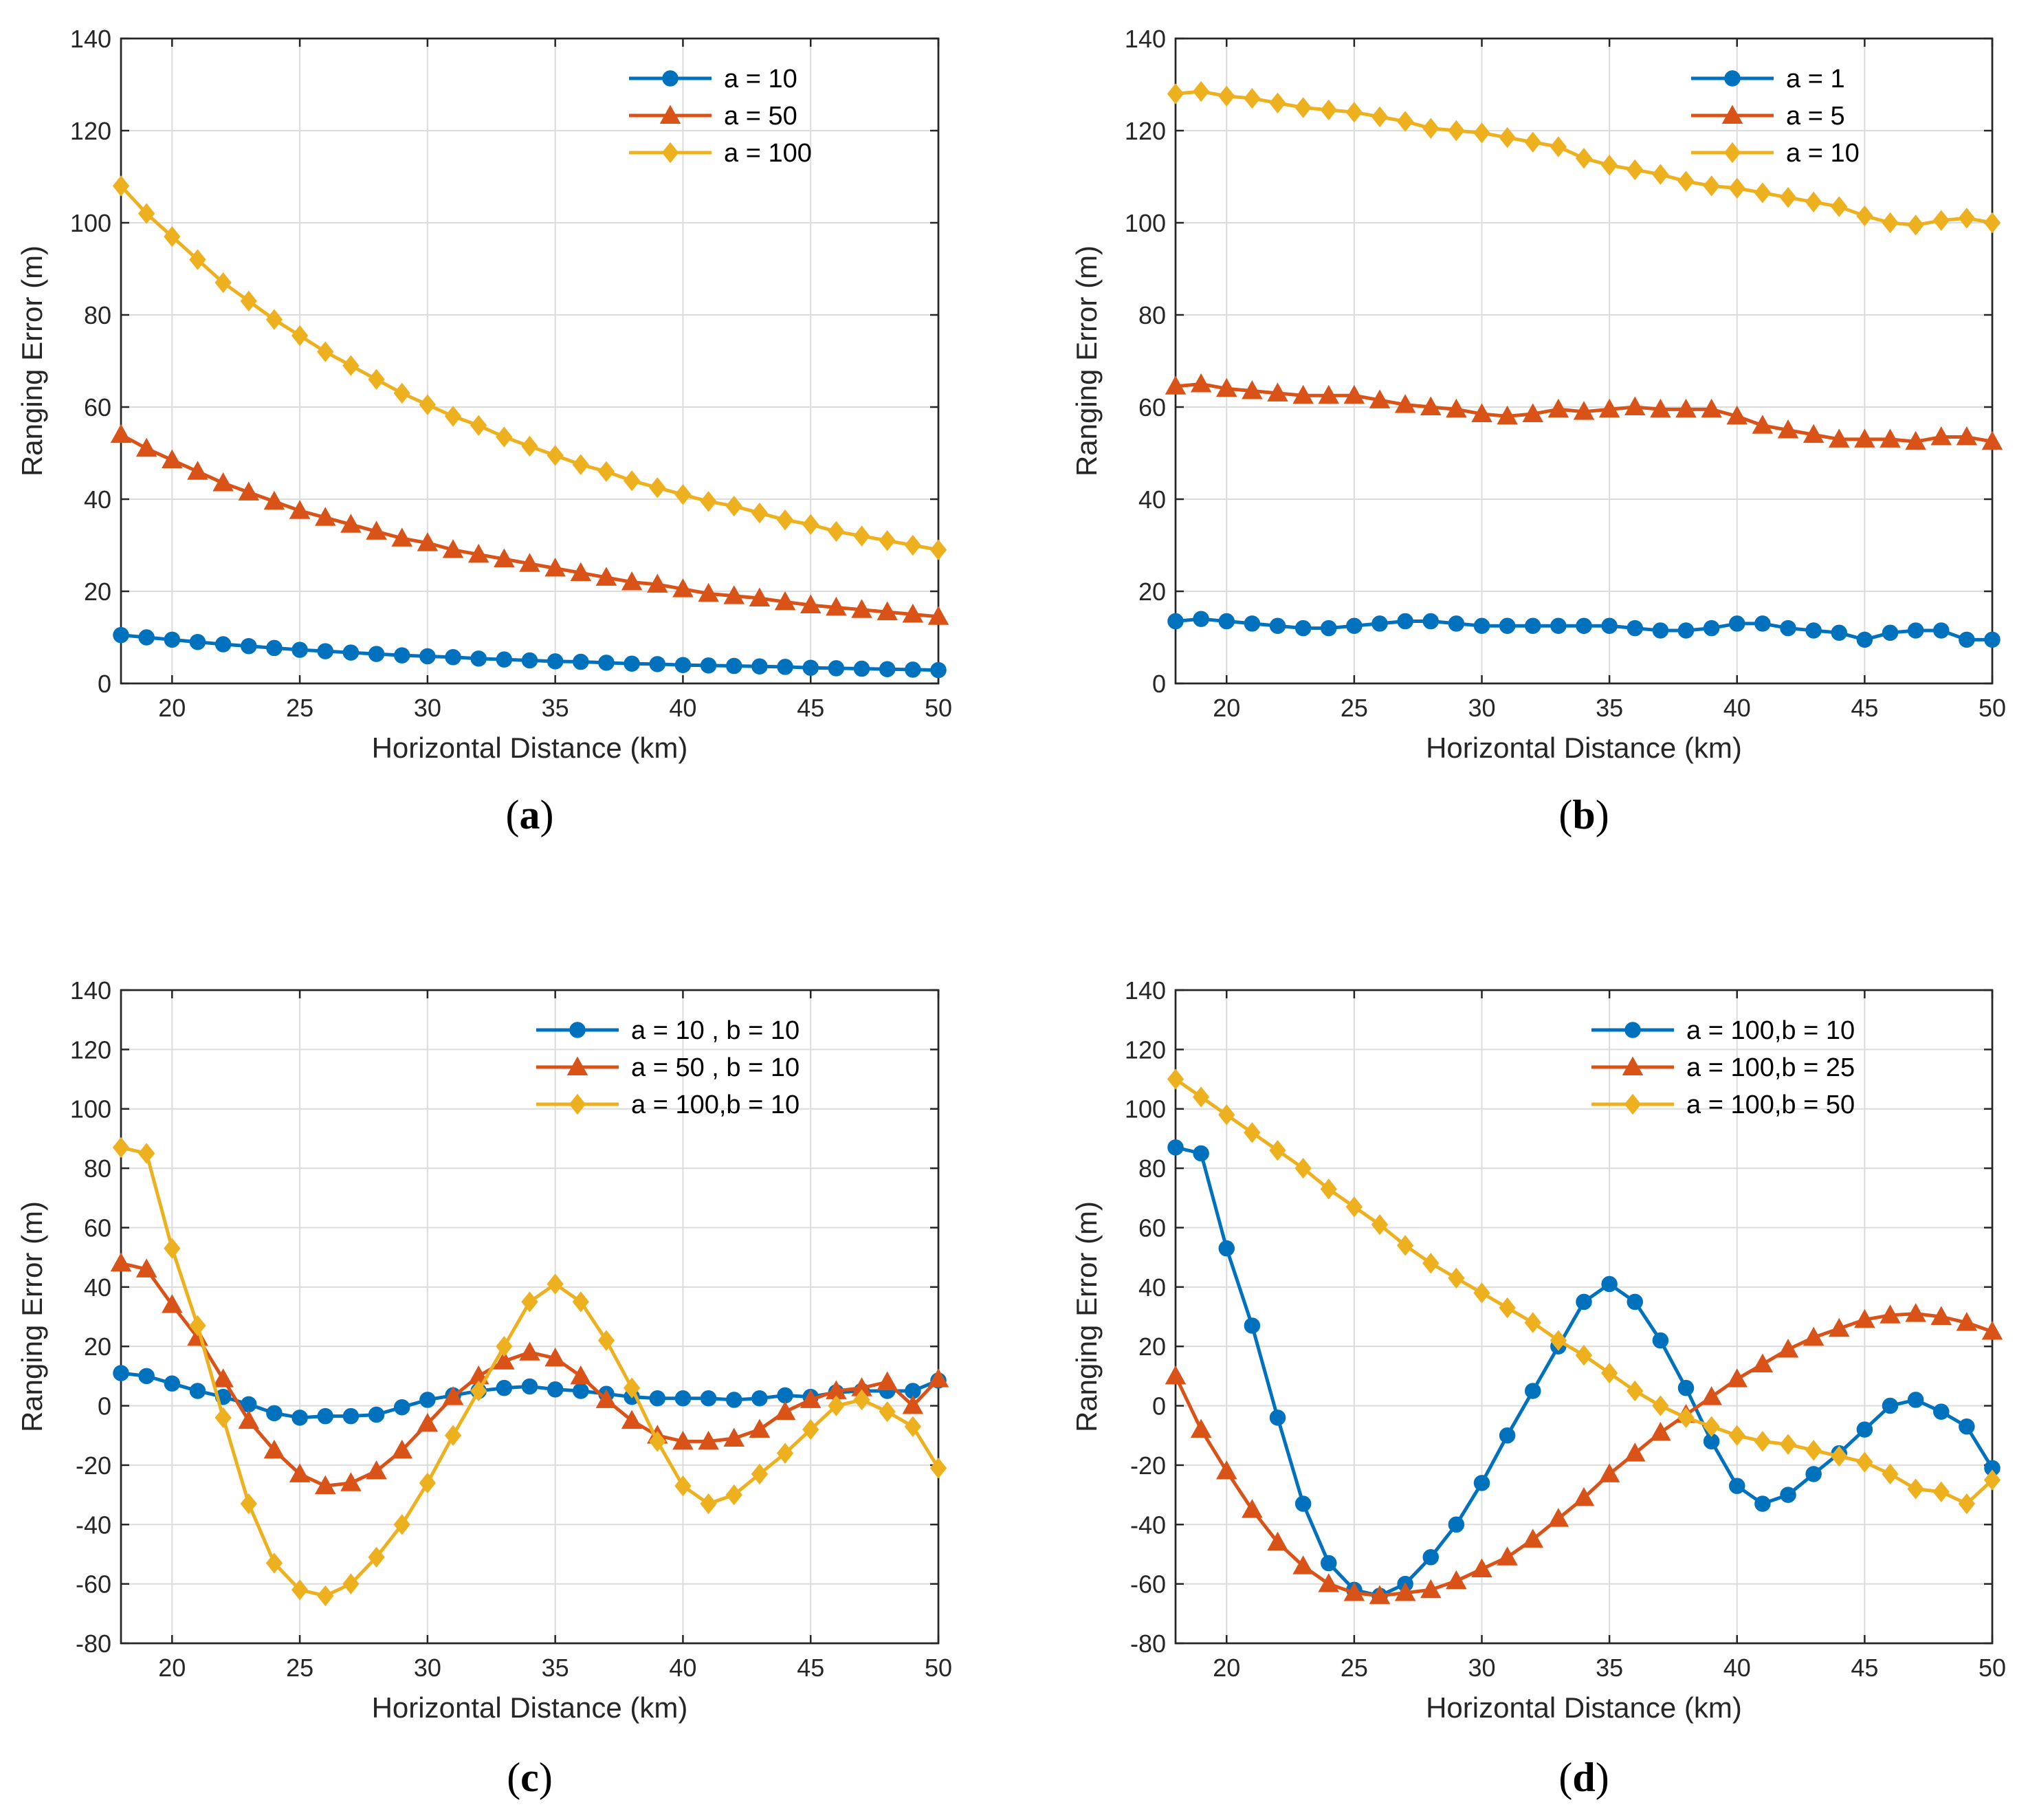  Describe the element at coordinates (1146, 131) in the screenshot. I see `y-tick-label: 120` at that location.